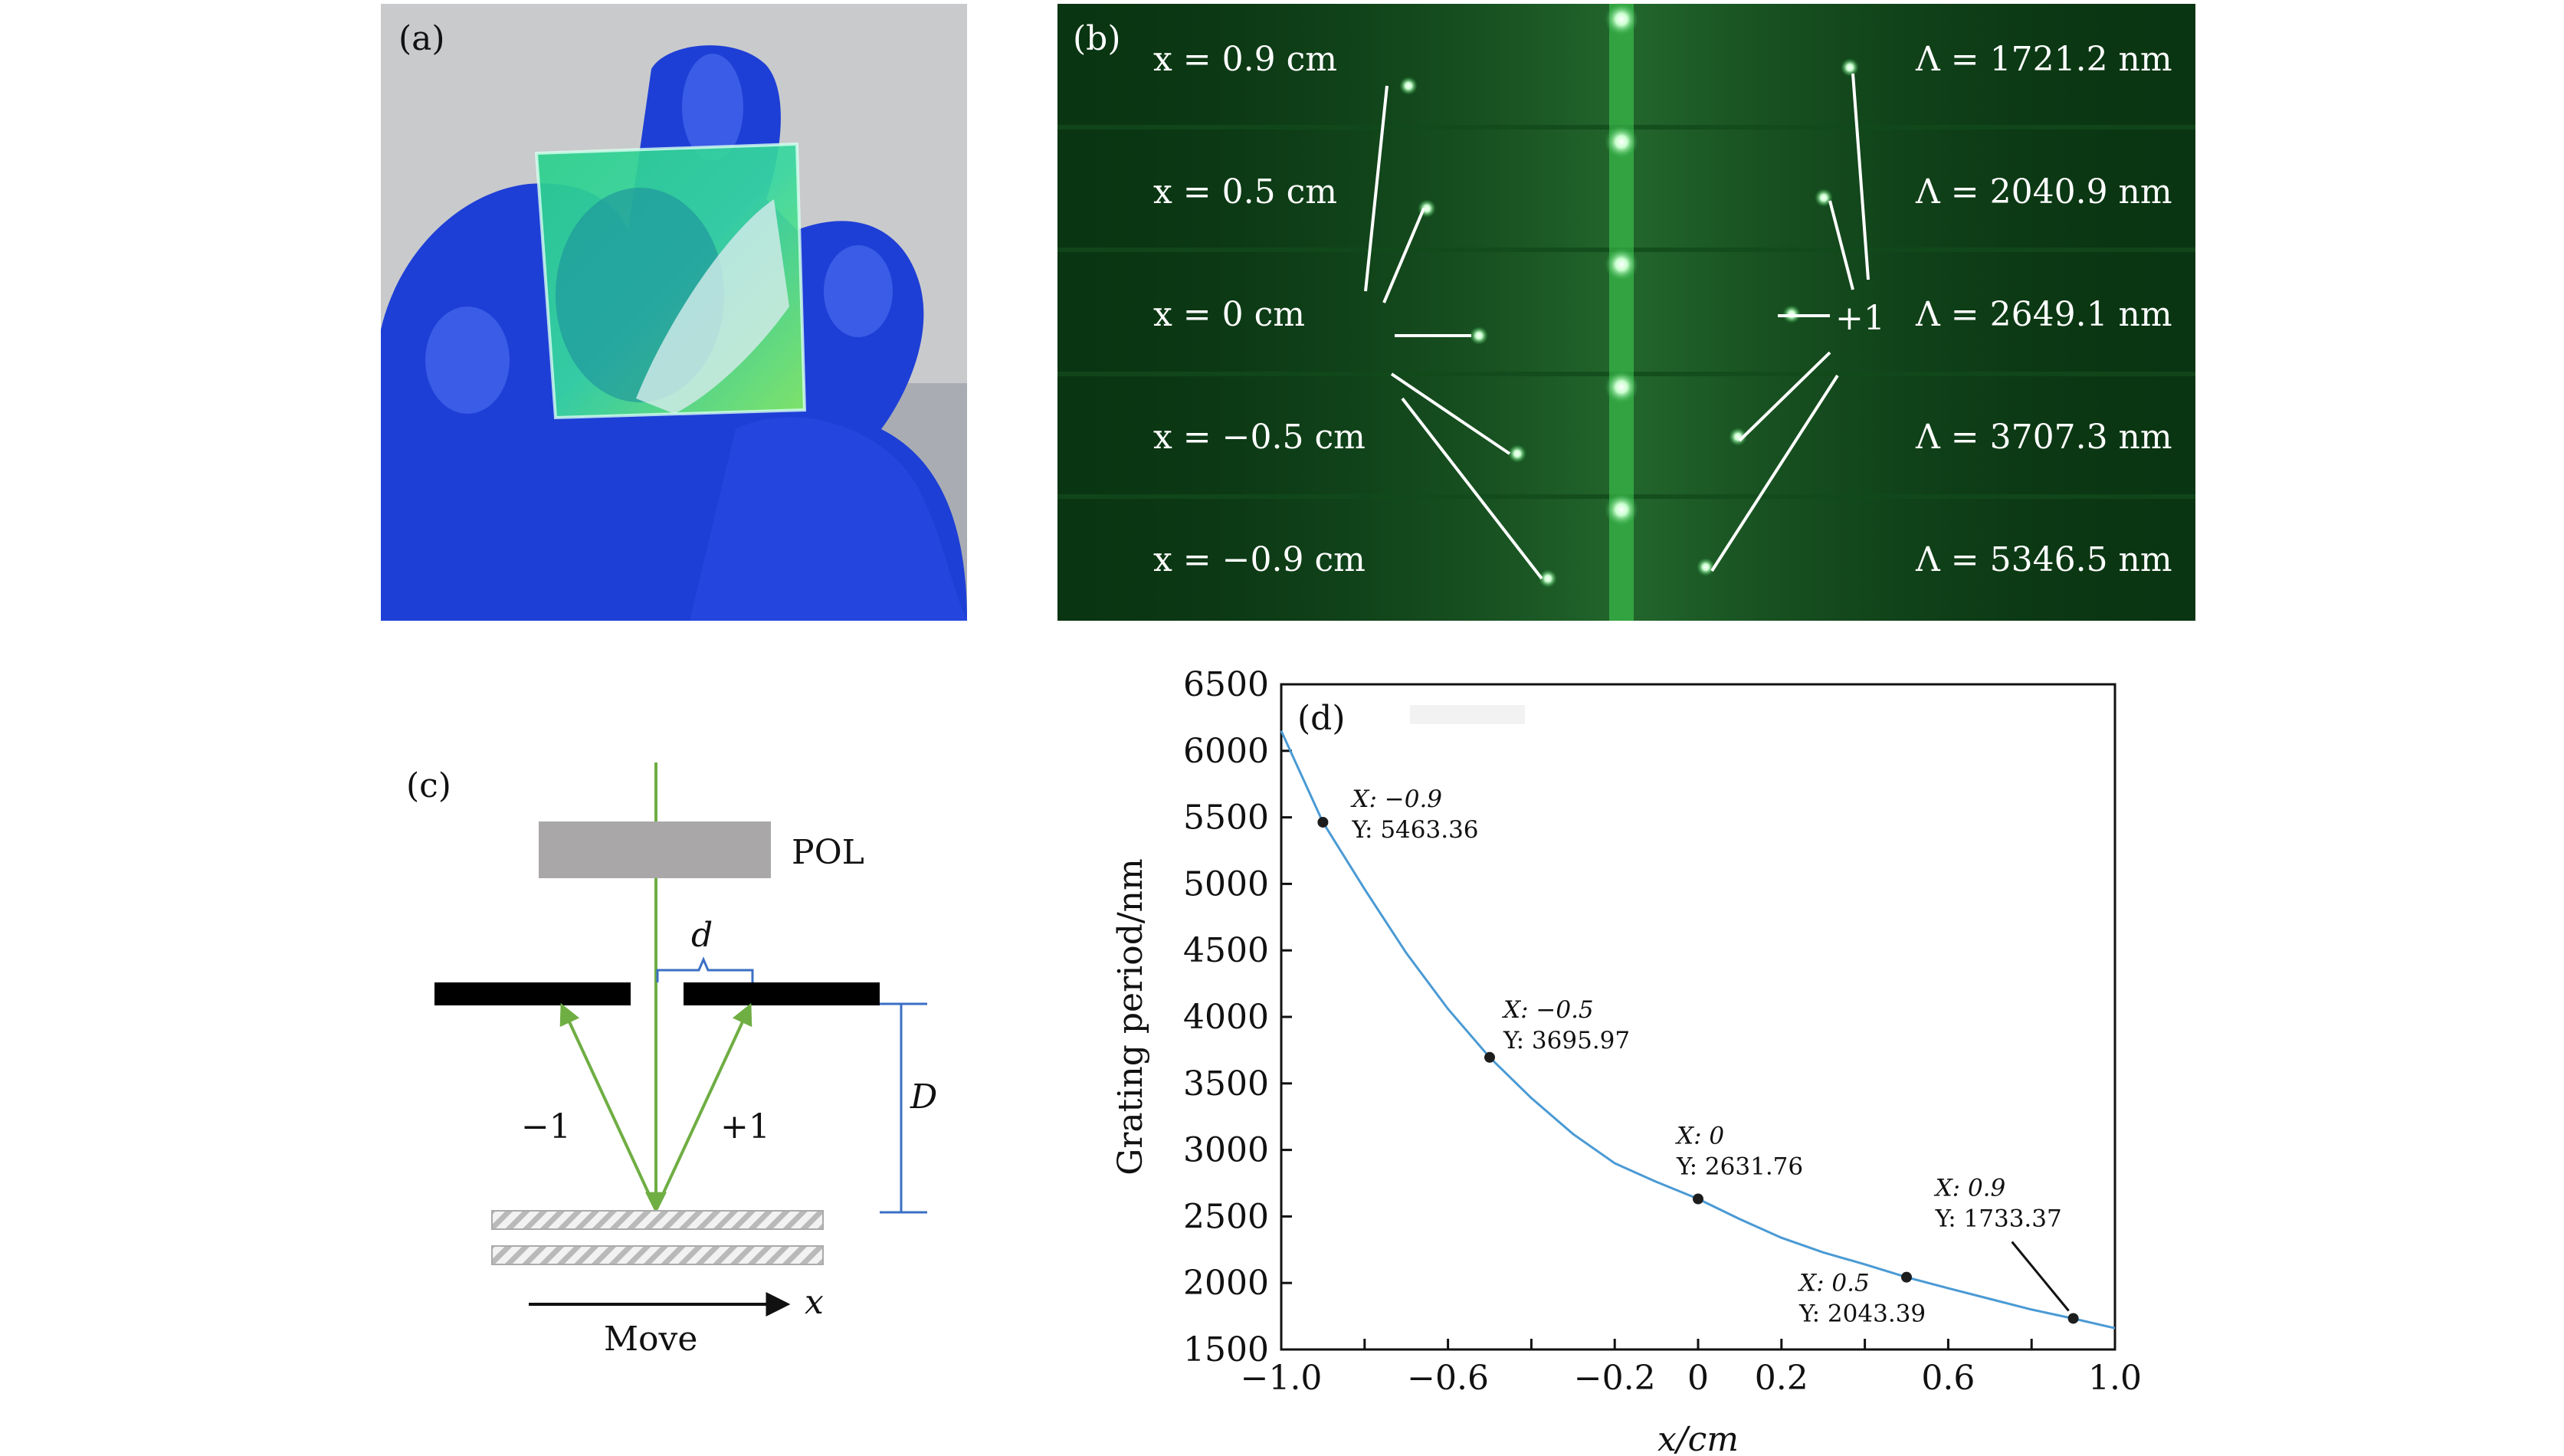  Describe the element at coordinates (2043, 437) in the screenshot. I see `row-period-label: Λ = 3707.3 nm` at that location.